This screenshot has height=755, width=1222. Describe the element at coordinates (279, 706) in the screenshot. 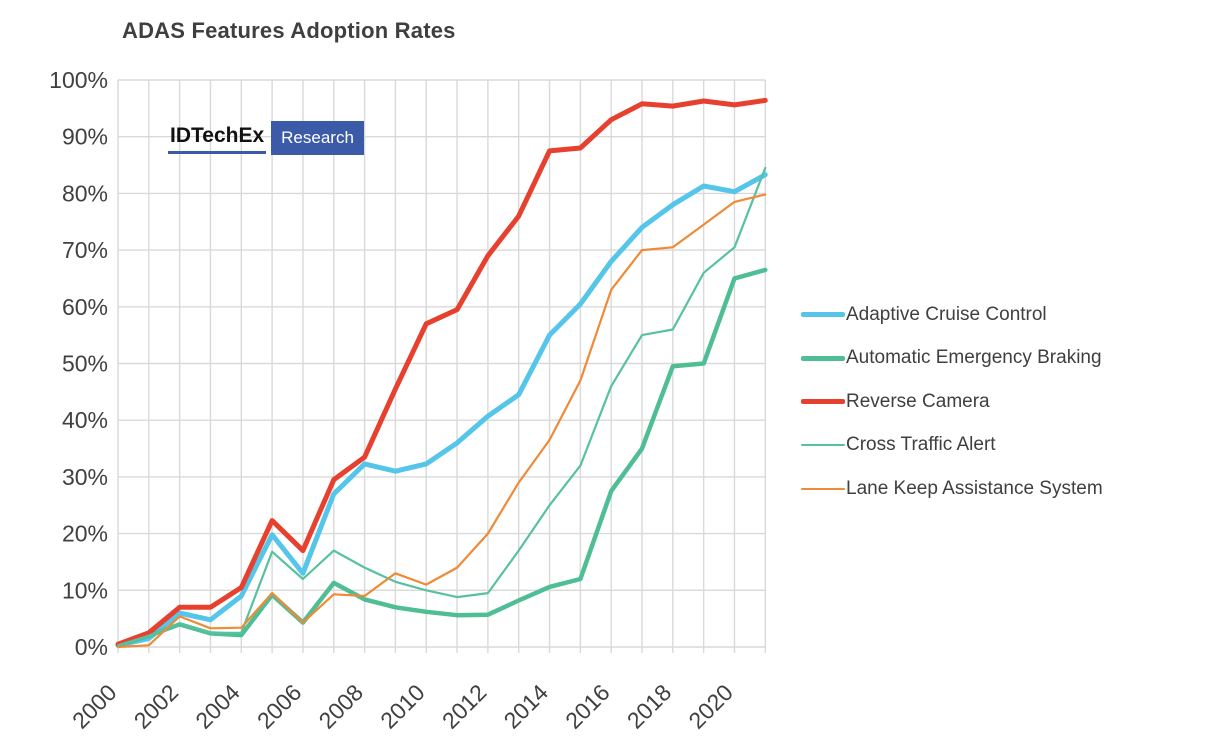

I see `x-axis-label: 2006` at that location.